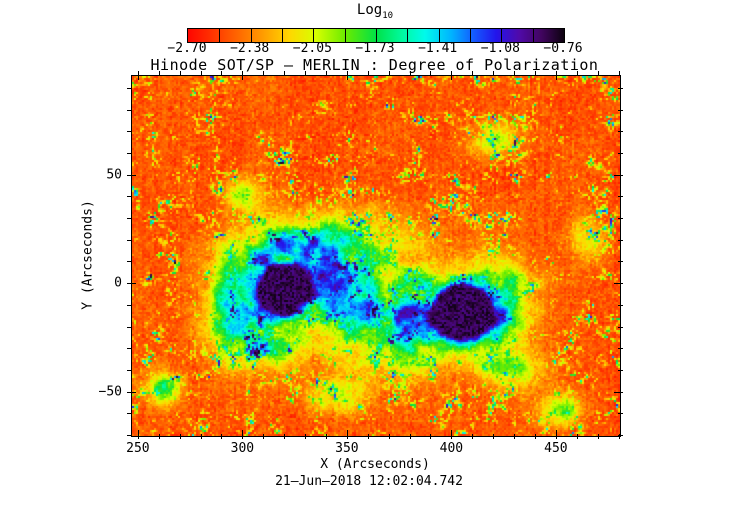 The image size is (749, 512). Describe the element at coordinates (242, 448) in the screenshot. I see `x-tick-label: 300` at that location.